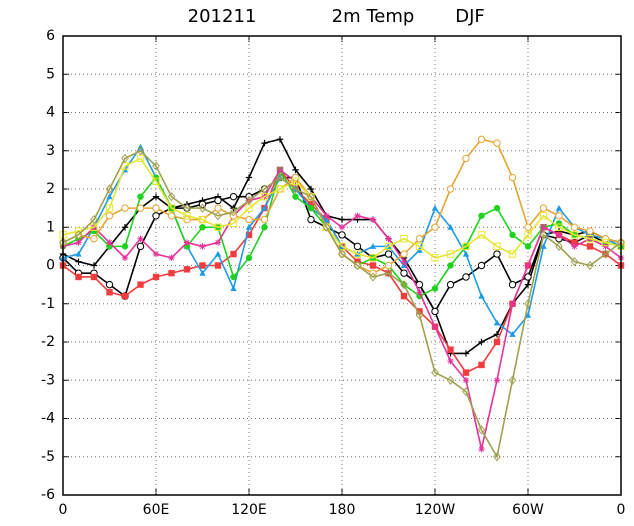  What do you see at coordinates (48, 380) in the screenshot?
I see `y-tick-label: -3` at bounding box center [48, 380].